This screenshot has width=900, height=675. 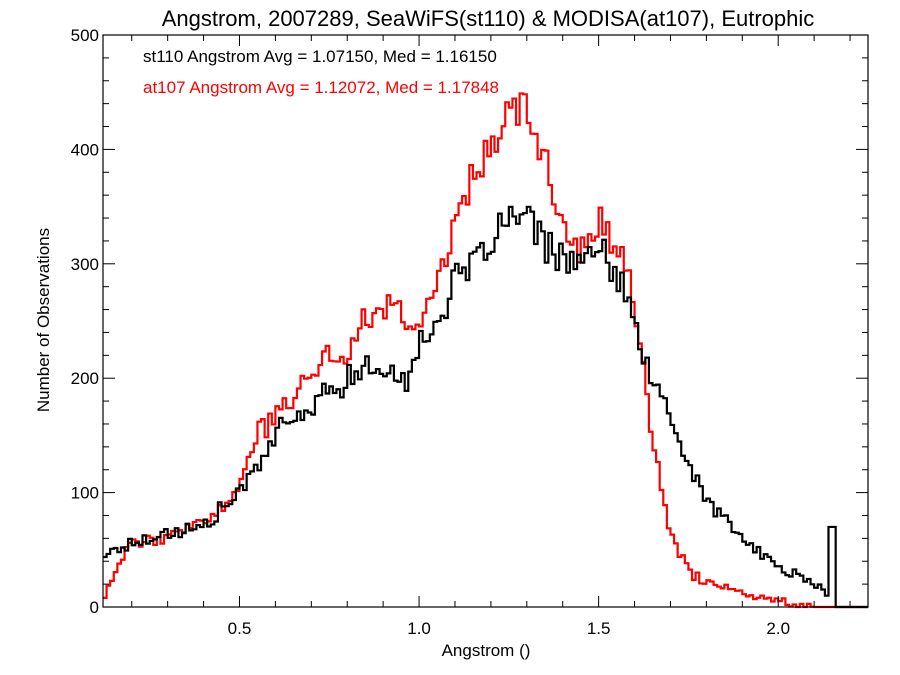 I want to click on x-tick-label: 0.5, so click(x=240, y=628).